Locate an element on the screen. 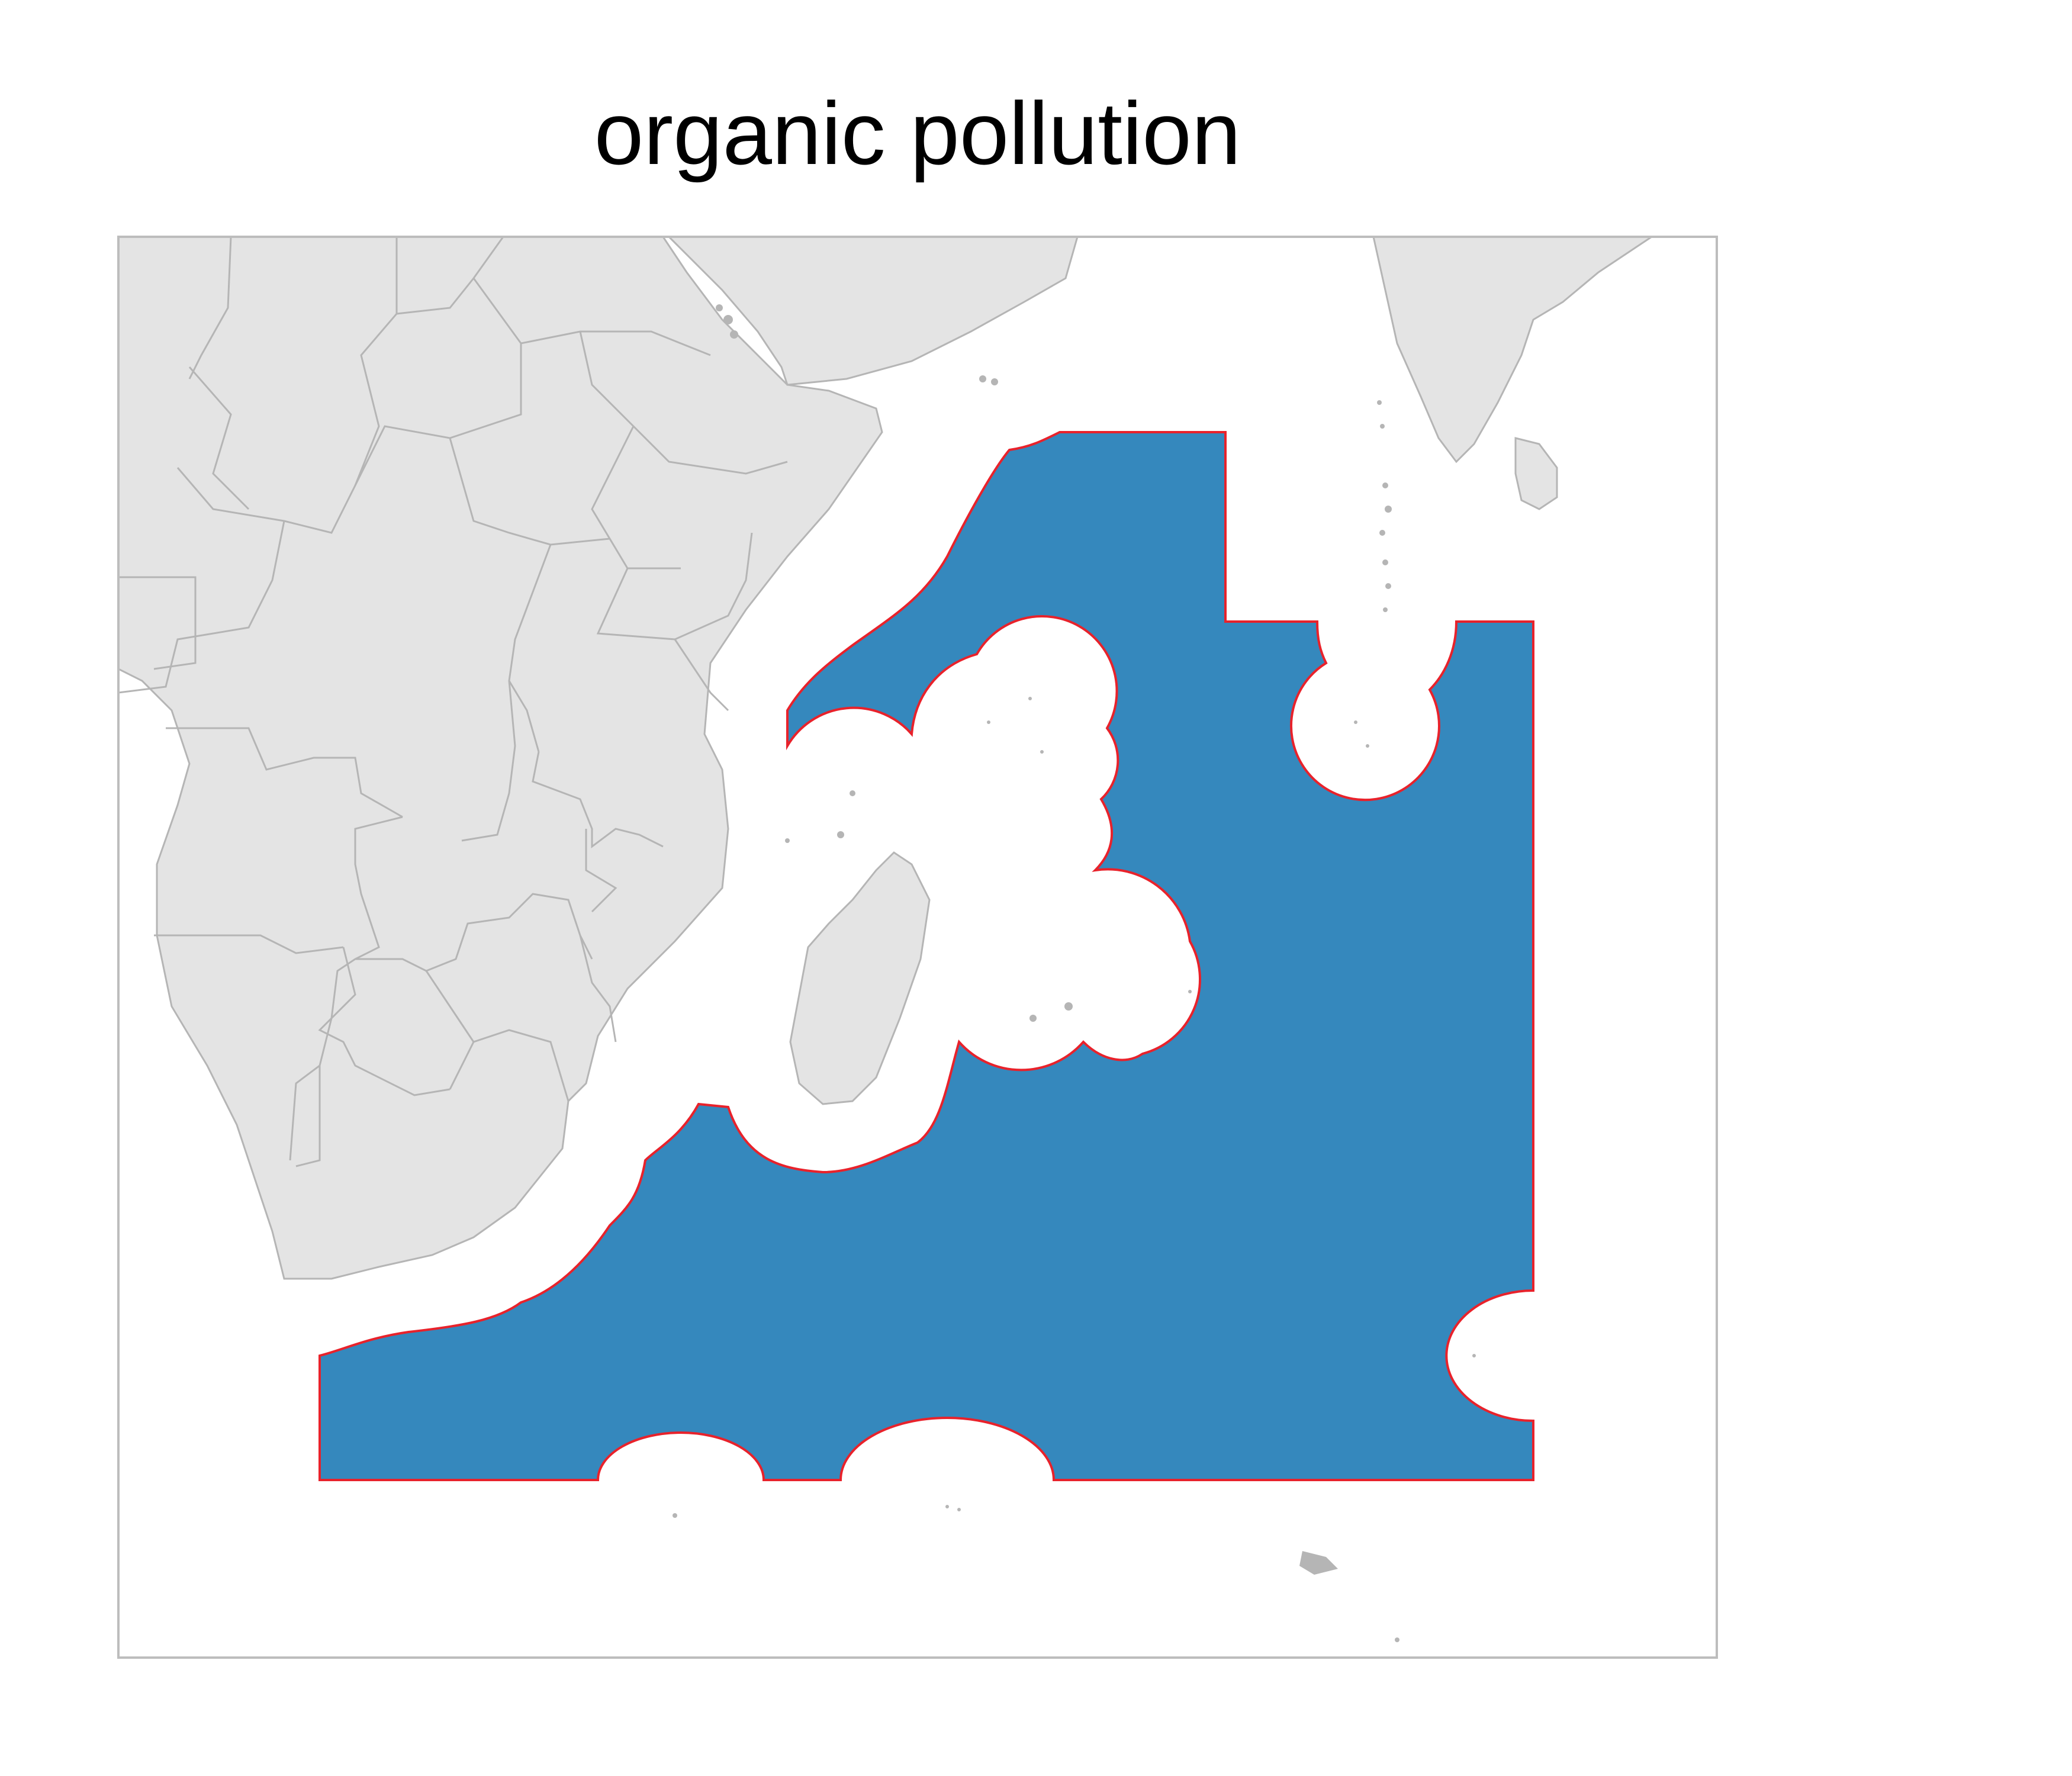 Image resolution: width=2072 pixels, height=1776 pixels. sri-lanka-landmass is located at coordinates (1536, 473).